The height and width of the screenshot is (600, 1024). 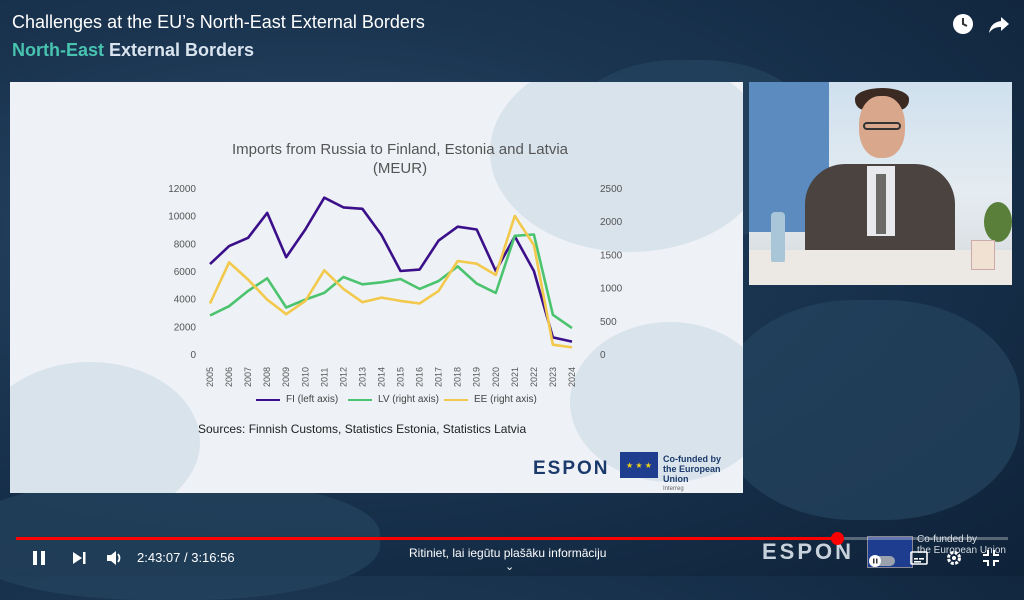 What do you see at coordinates (998, 222) in the screenshot?
I see `plant` at bounding box center [998, 222].